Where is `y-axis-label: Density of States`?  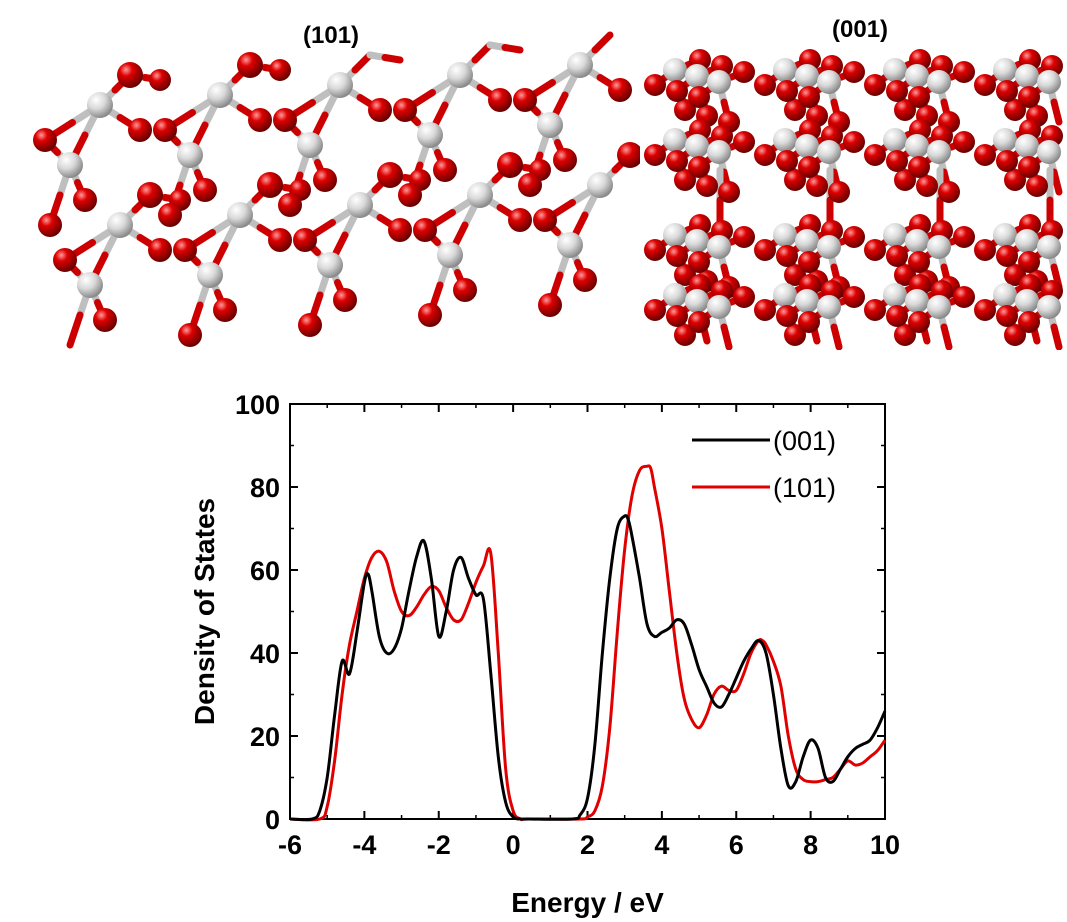 y-axis-label: Density of States is located at coordinates (204, 611).